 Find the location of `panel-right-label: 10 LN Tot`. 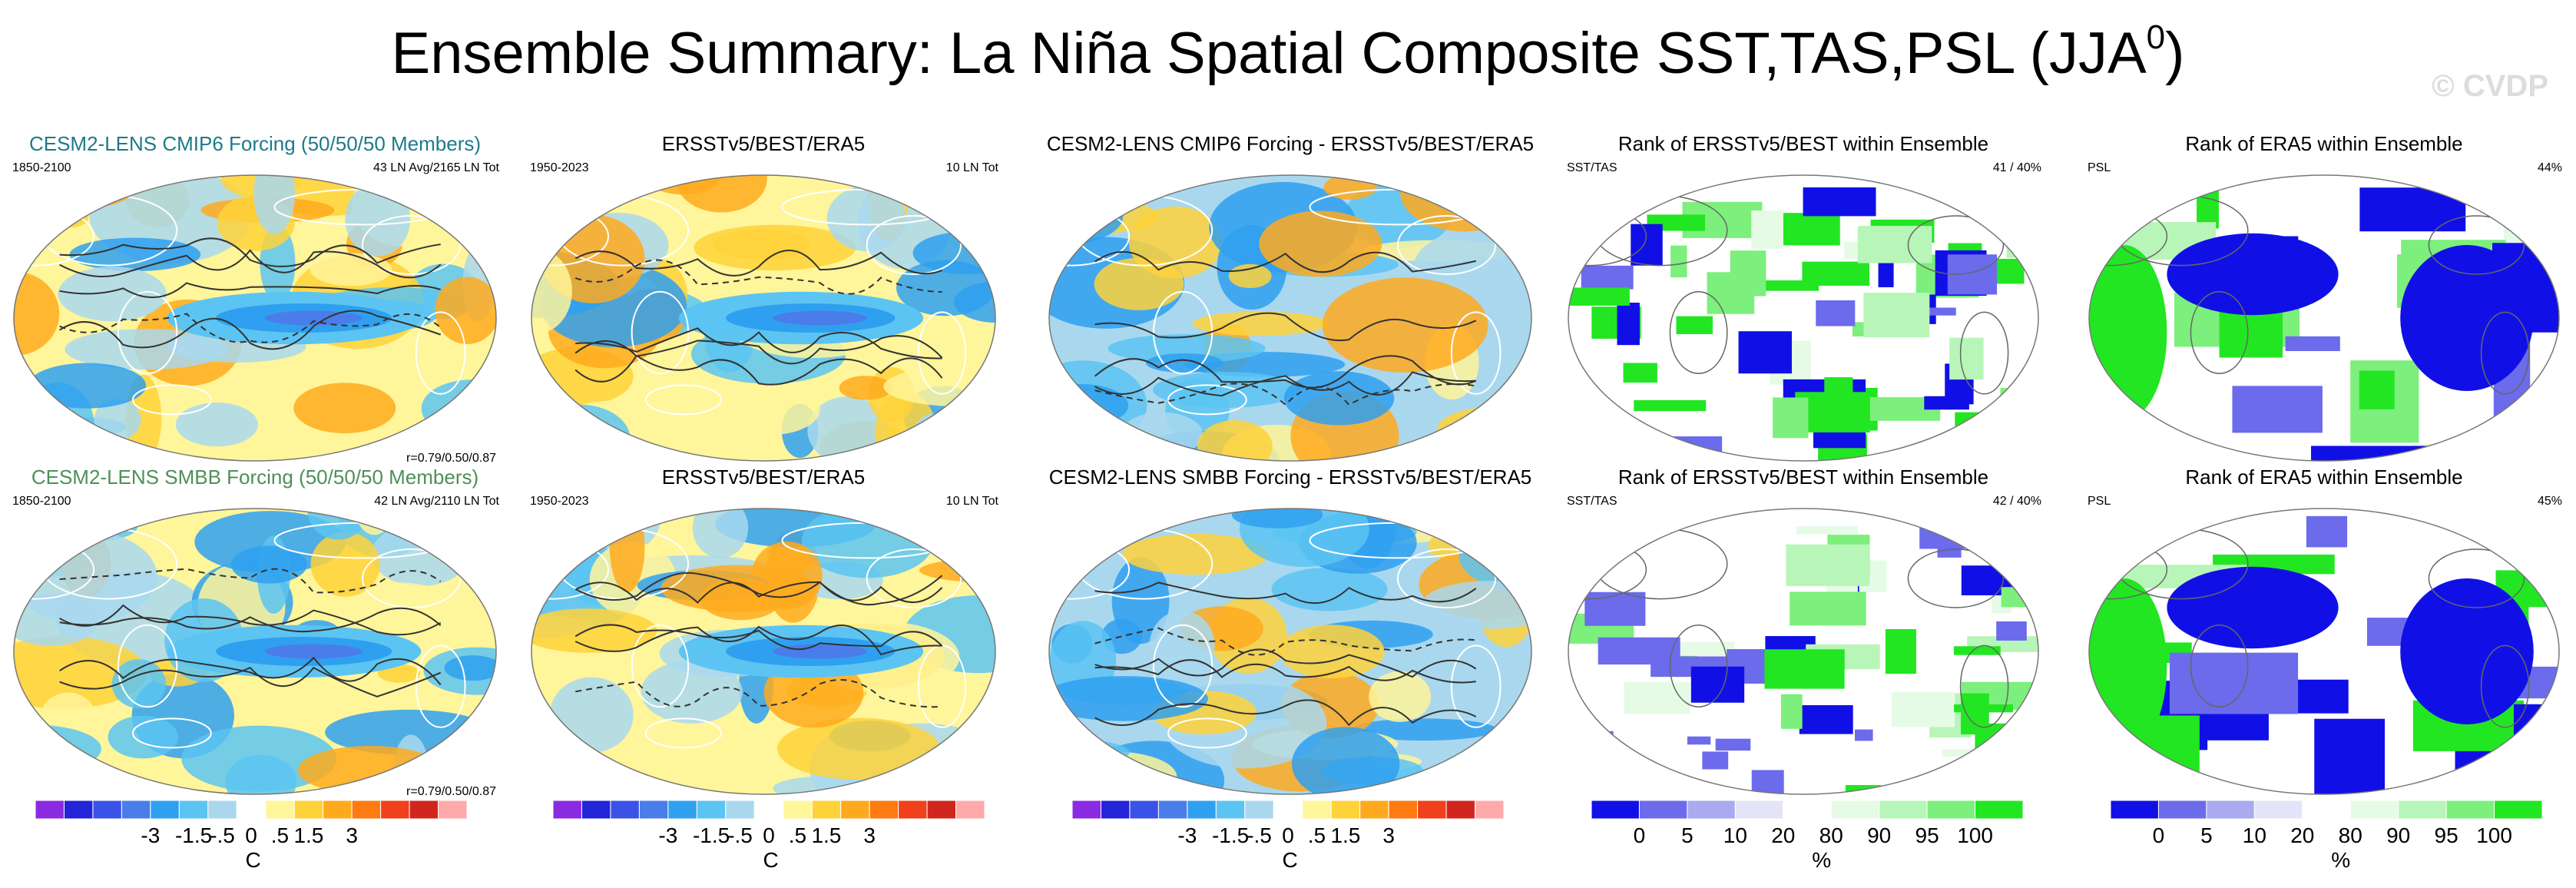

panel-right-label: 10 LN Tot is located at coordinates (972, 167).